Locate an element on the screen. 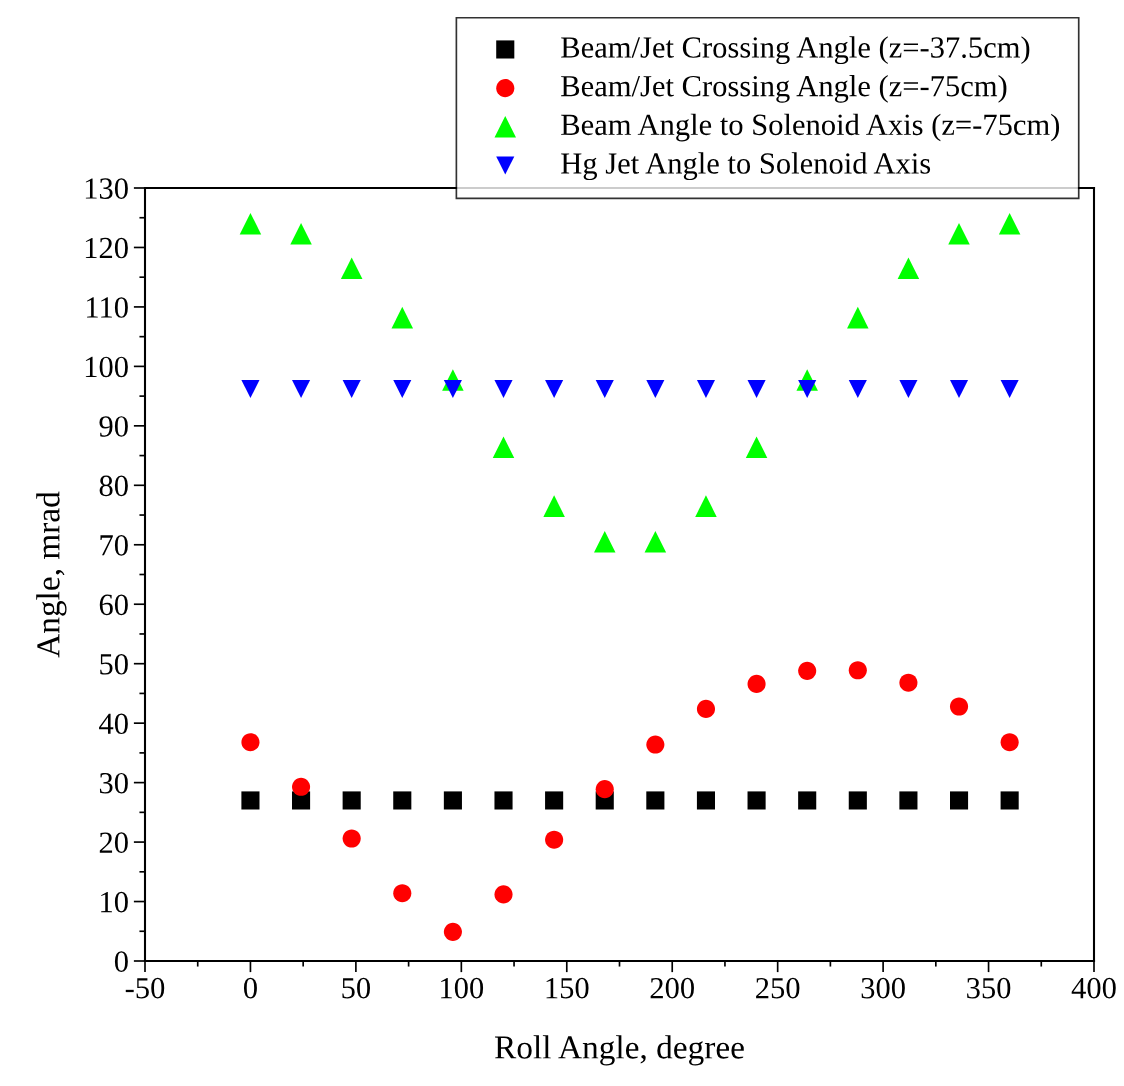 The height and width of the screenshot is (1086, 1124). y-tick-label: 20 is located at coordinates (113, 842).